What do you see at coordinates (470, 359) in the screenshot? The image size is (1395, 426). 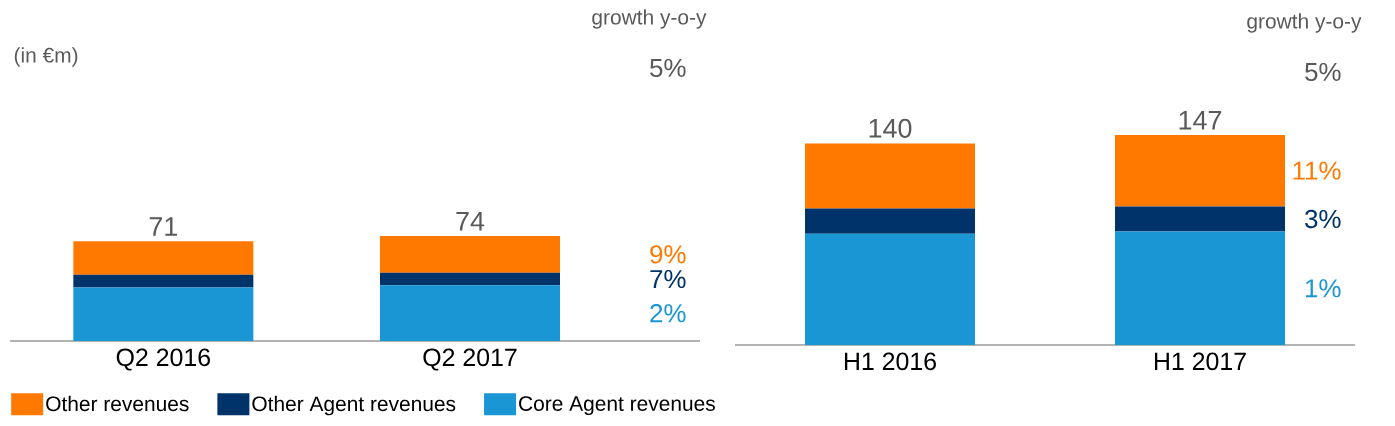 I see `x-tick-label: Q2 2017` at bounding box center [470, 359].